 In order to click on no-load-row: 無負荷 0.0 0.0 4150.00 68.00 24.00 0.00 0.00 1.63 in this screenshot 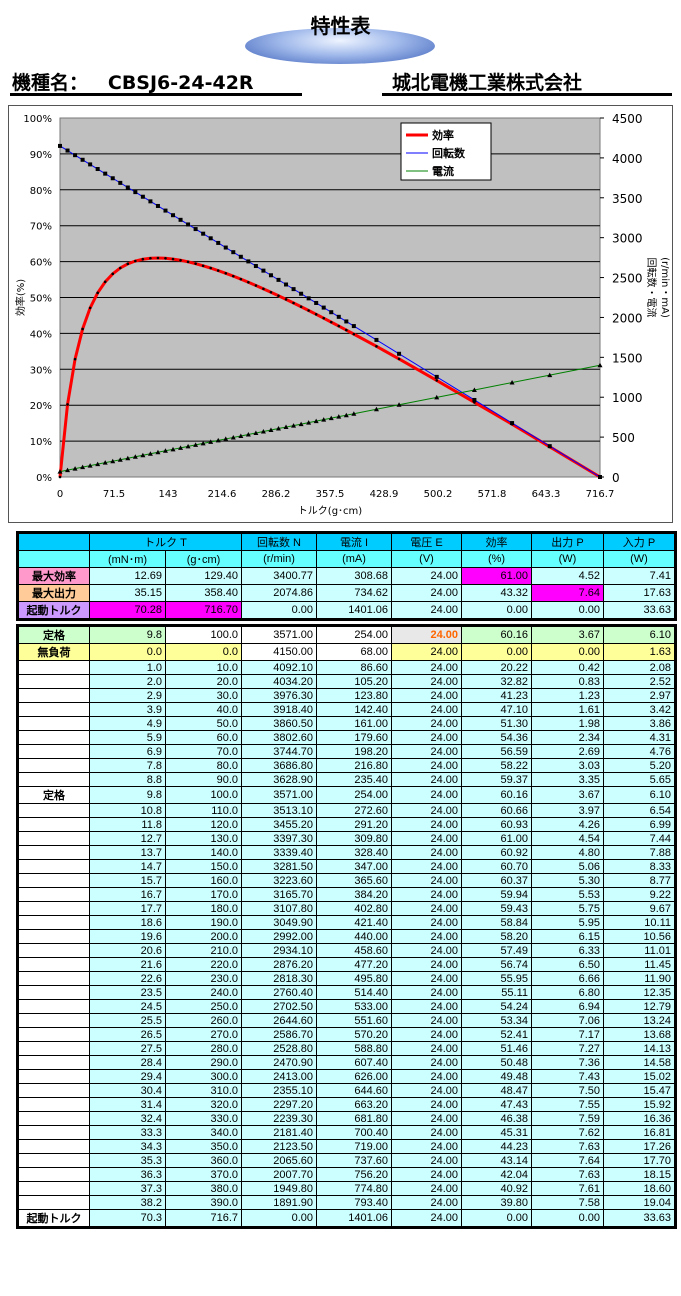, I will do `click(346, 652)`.